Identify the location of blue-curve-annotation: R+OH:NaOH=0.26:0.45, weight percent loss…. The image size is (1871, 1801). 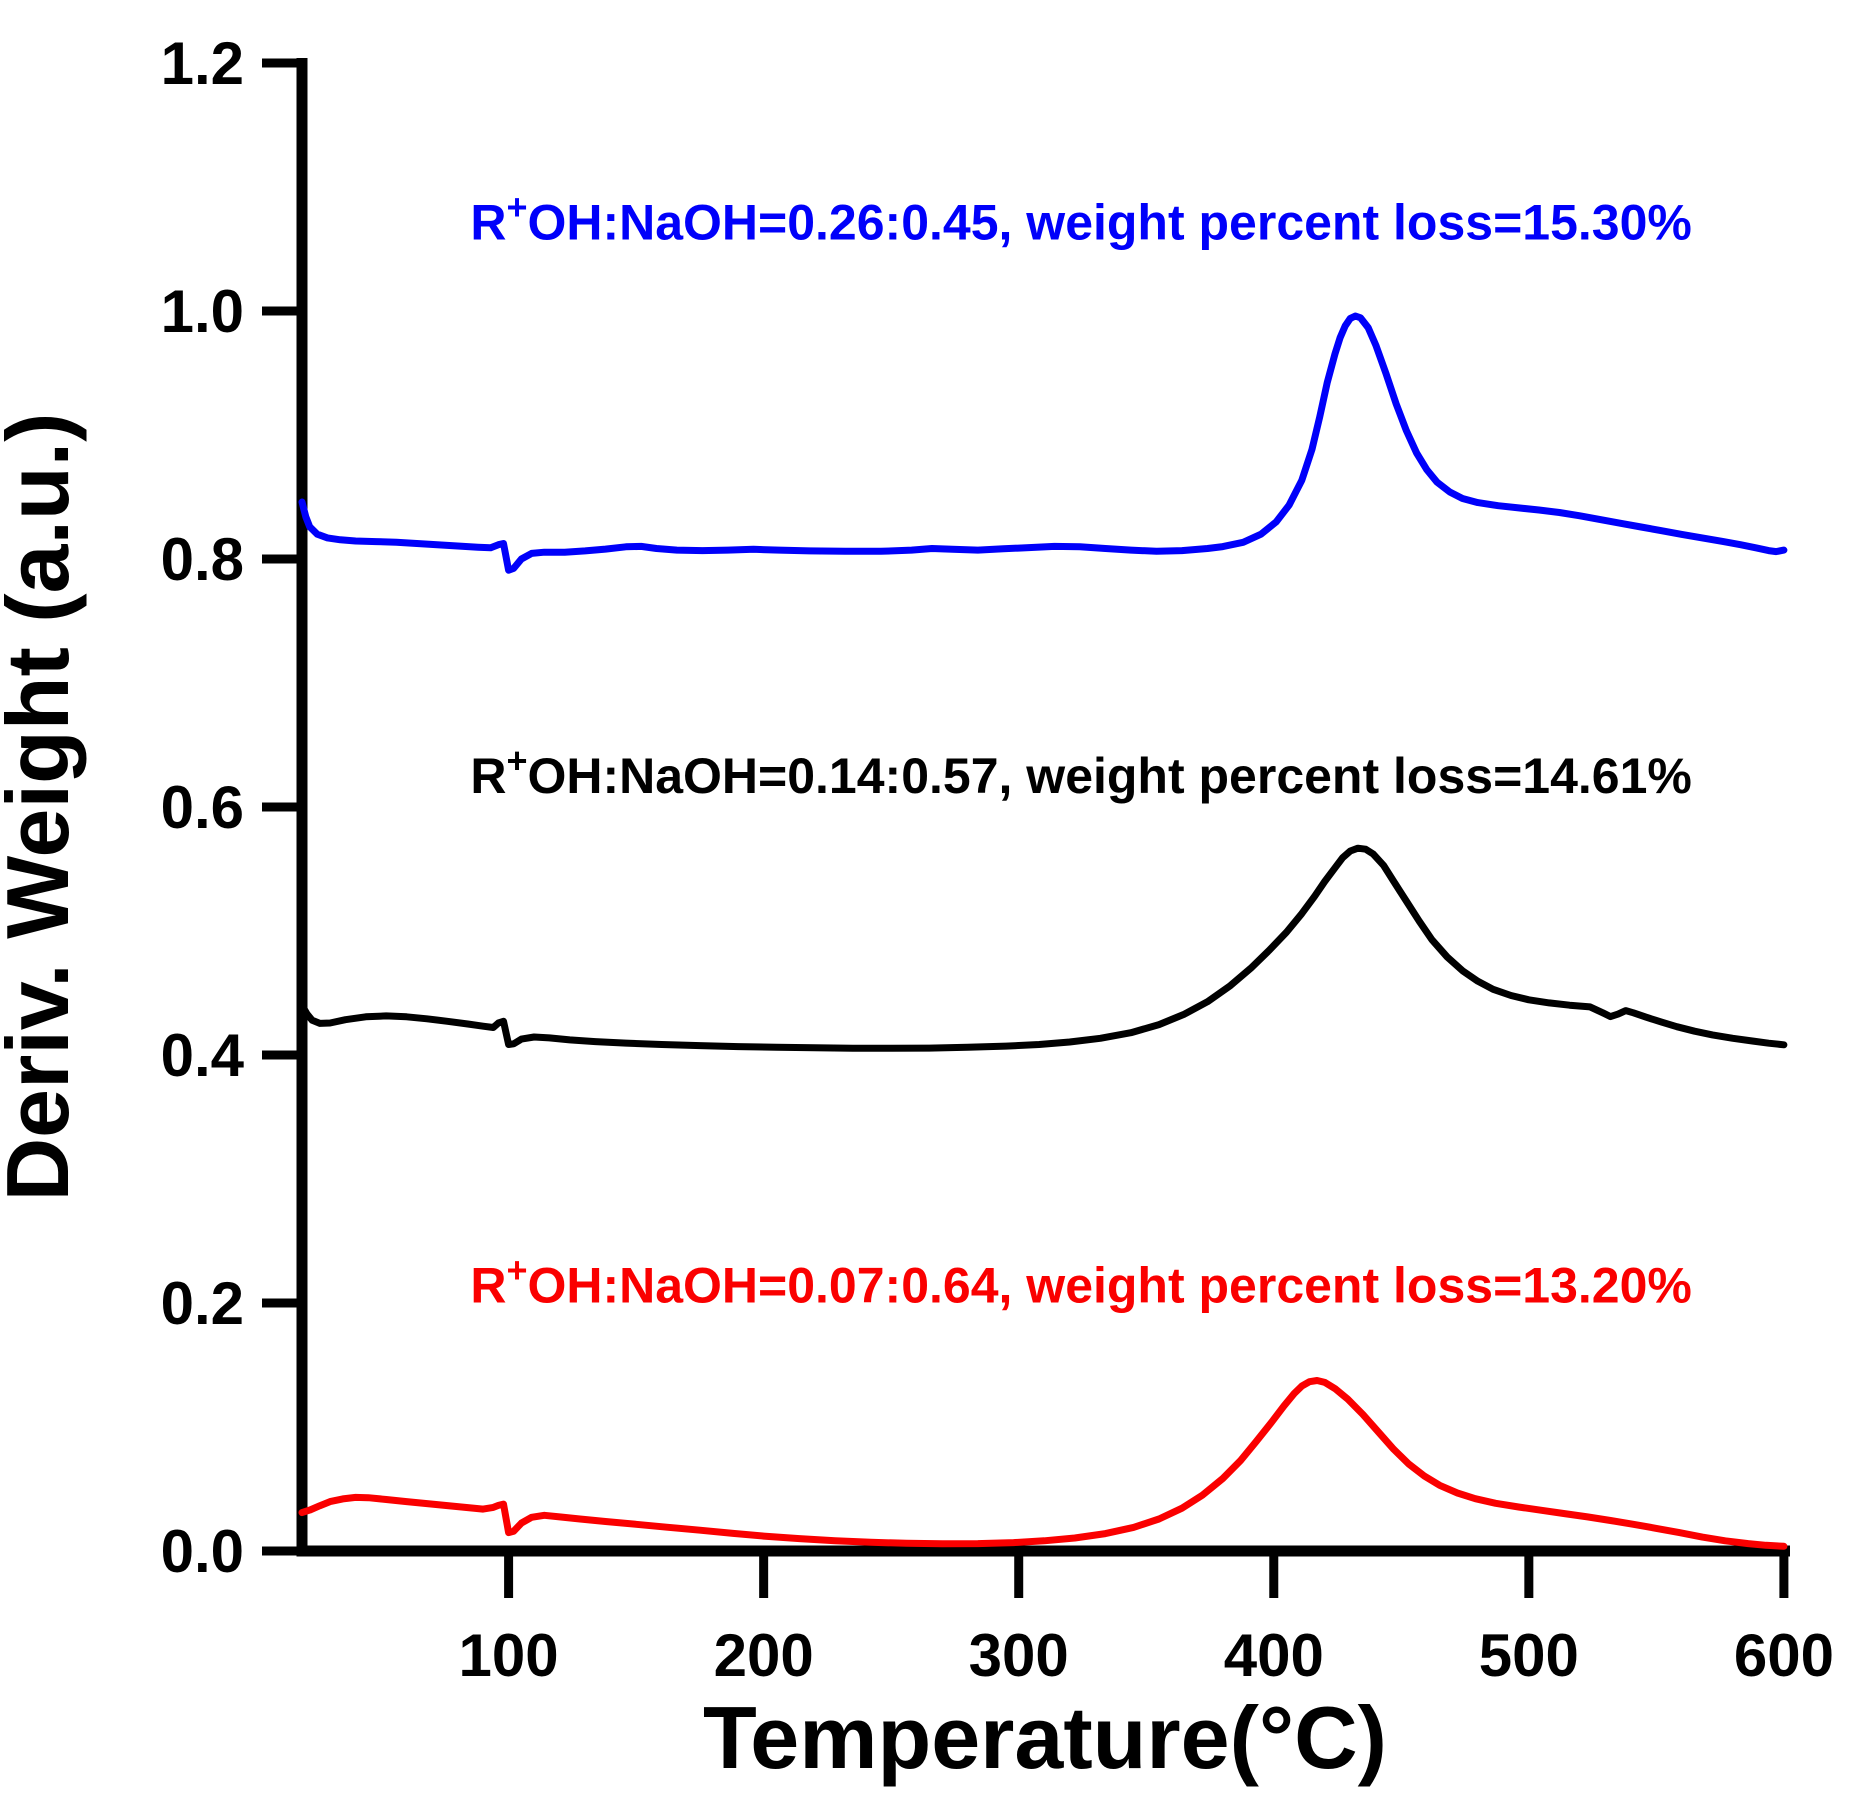
(1081, 219).